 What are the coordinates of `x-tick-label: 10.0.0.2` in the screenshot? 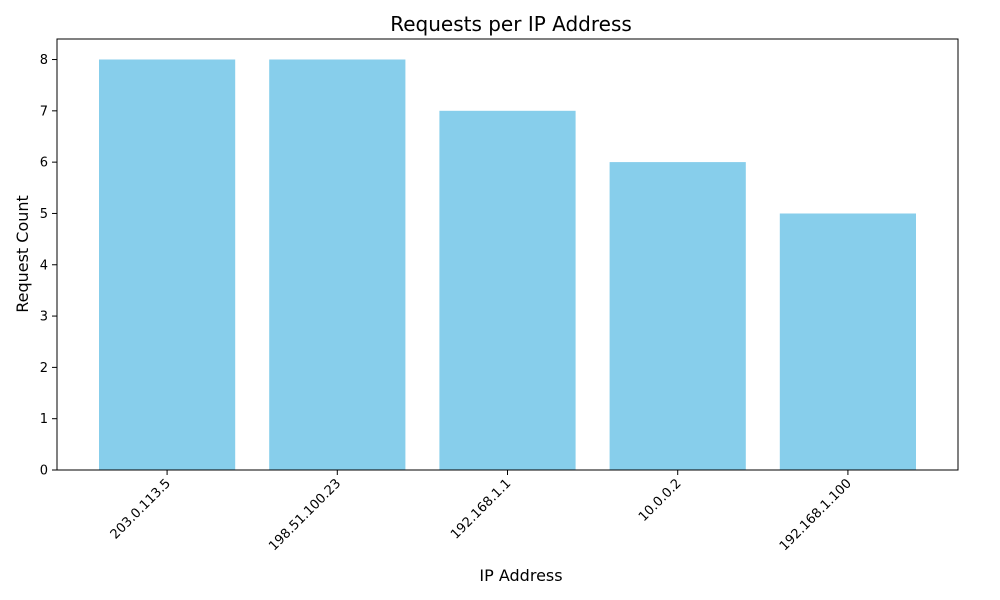 It's located at (660, 500).